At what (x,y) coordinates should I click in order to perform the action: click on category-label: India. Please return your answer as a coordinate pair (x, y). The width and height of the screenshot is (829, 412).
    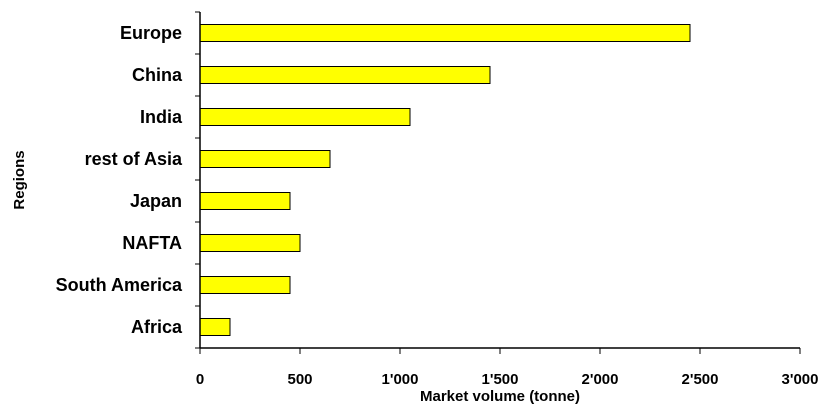
    Looking at the image, I should click on (161, 117).